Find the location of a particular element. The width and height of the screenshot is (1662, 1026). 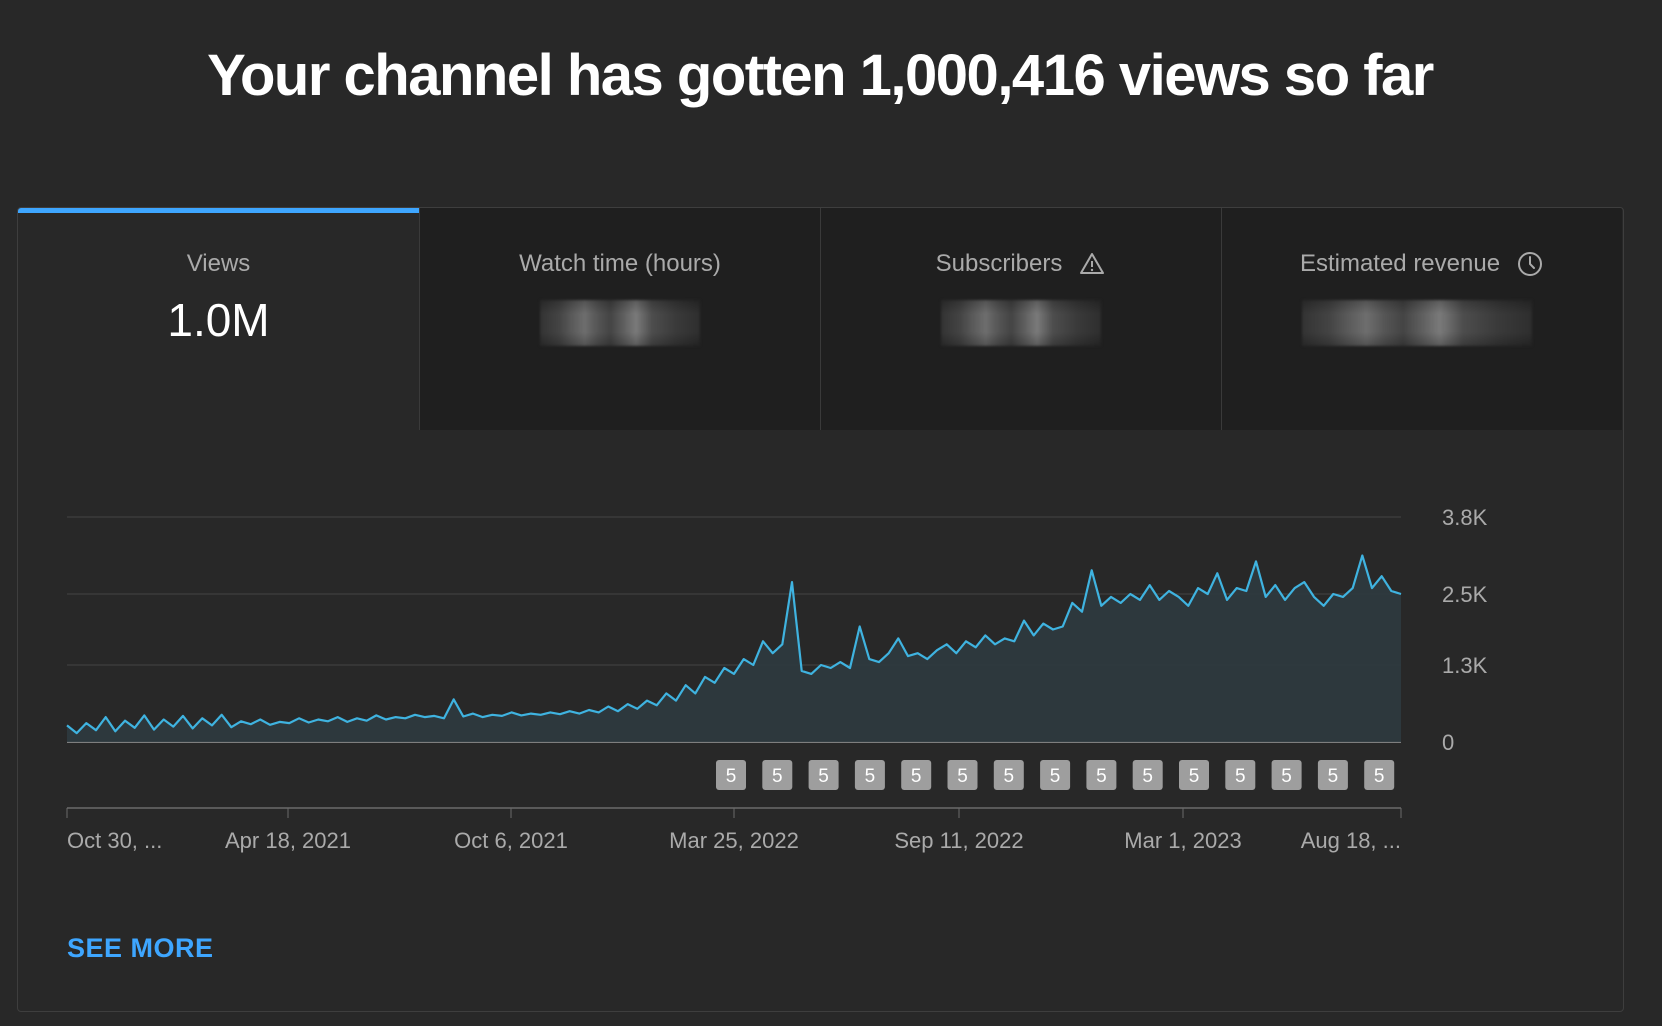

clock-icon is located at coordinates (1530, 264).